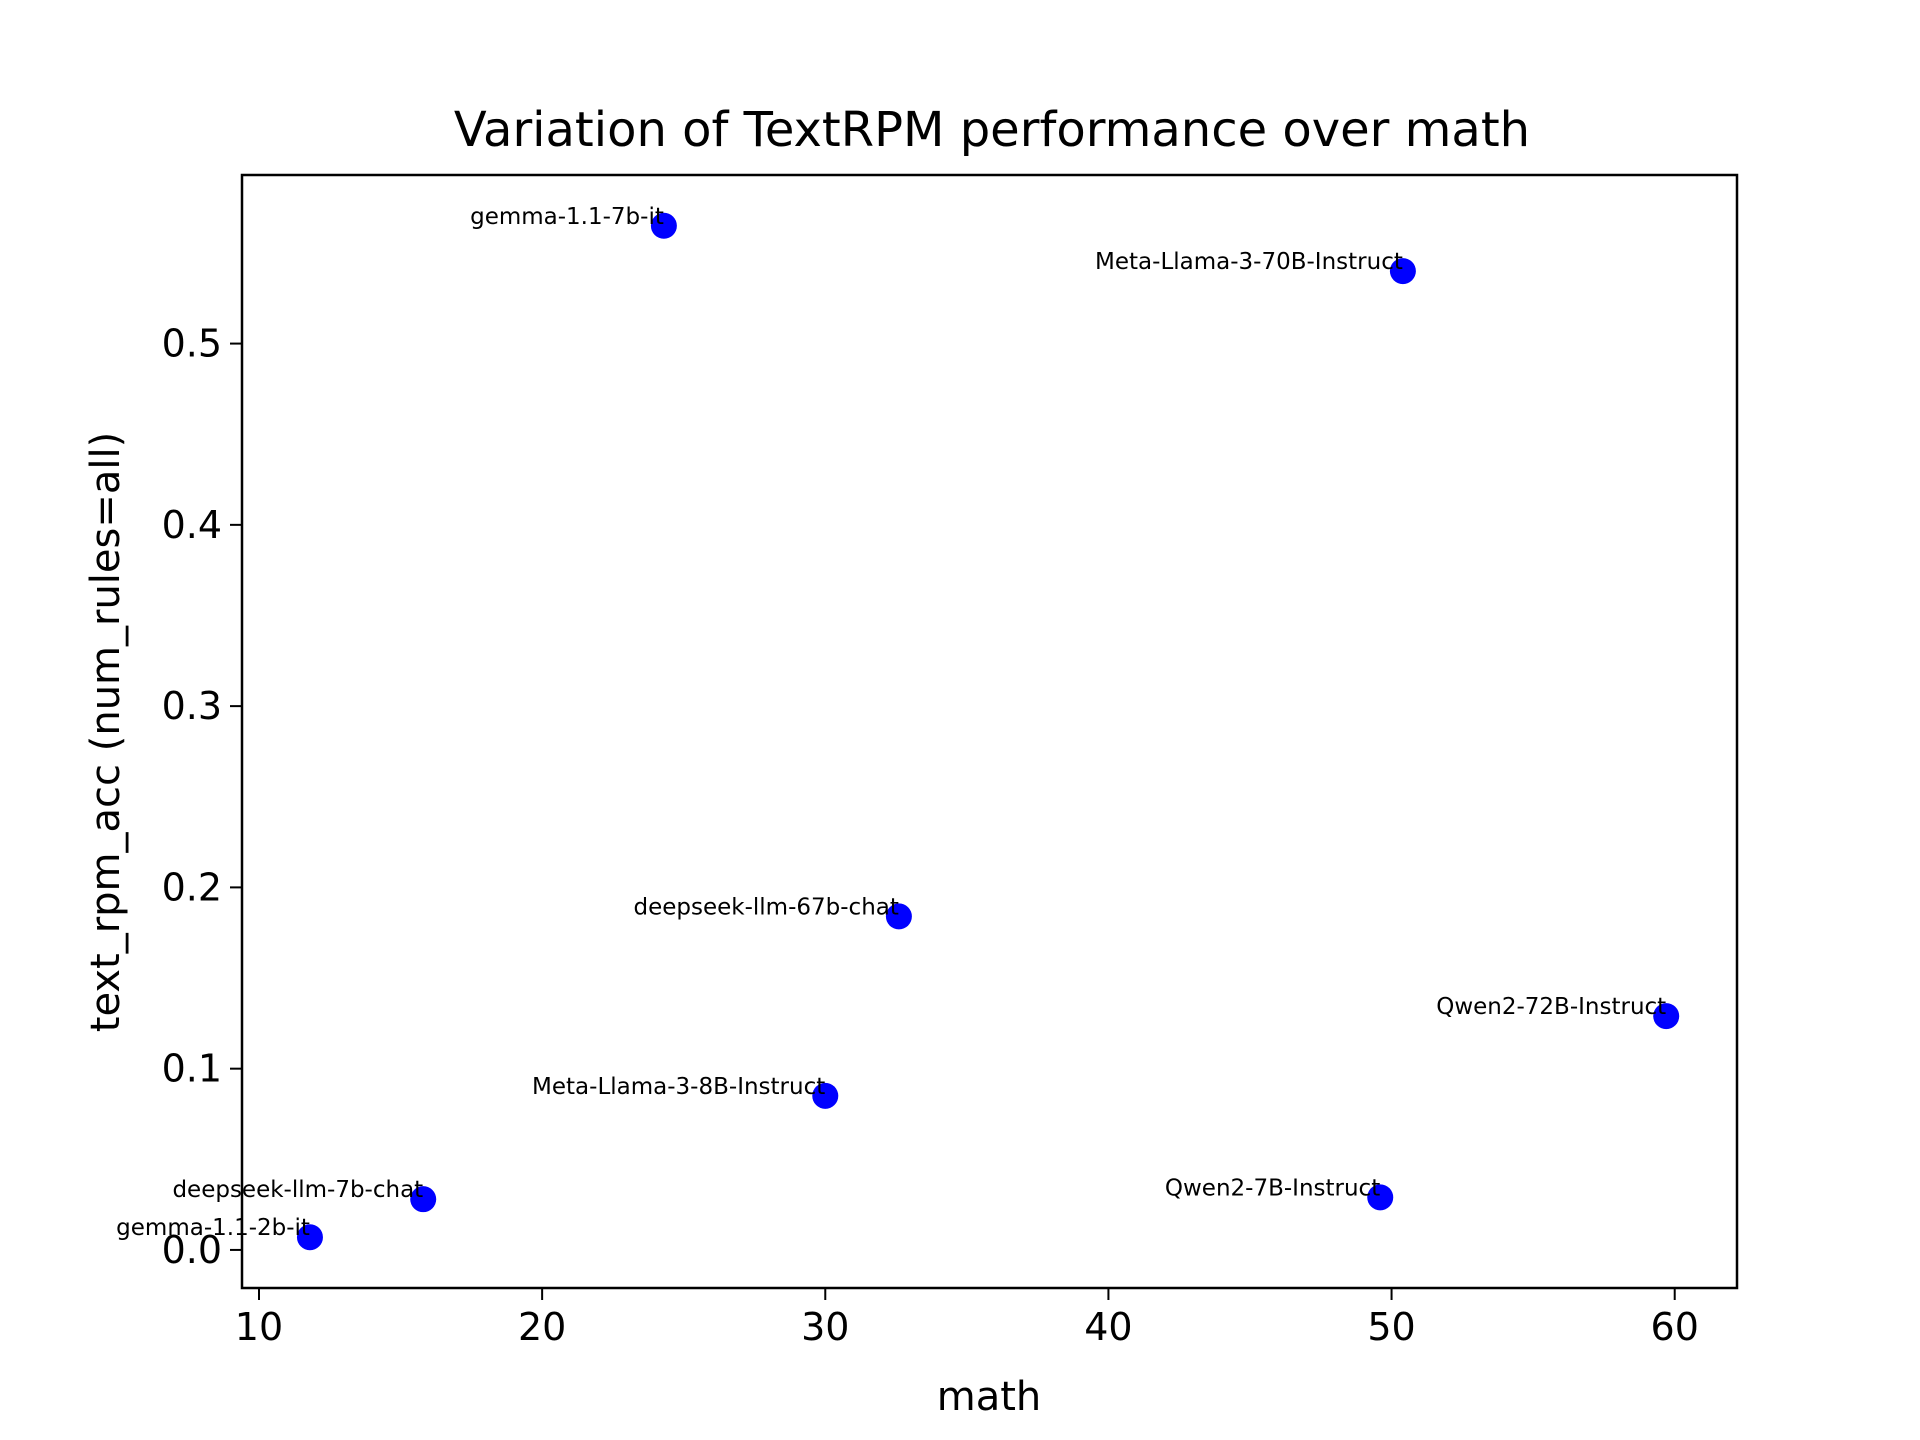 The width and height of the screenshot is (1920, 1440). What do you see at coordinates (192, 525) in the screenshot?
I see `y-tick-label: 0.4` at bounding box center [192, 525].